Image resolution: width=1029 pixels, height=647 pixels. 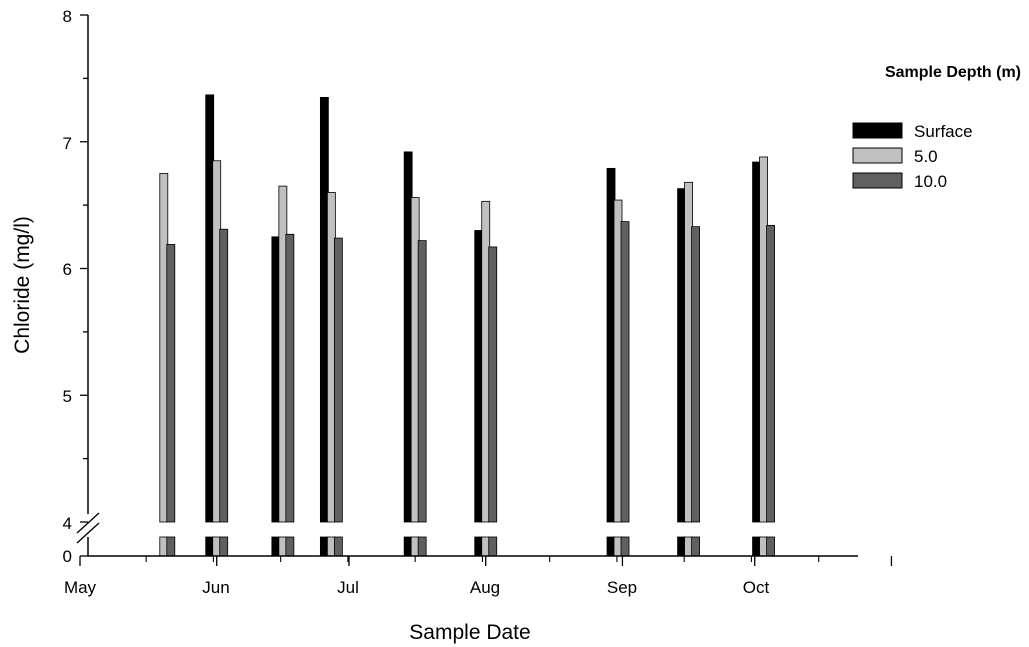 I want to click on y-ticks-group, so click(x=84, y=285).